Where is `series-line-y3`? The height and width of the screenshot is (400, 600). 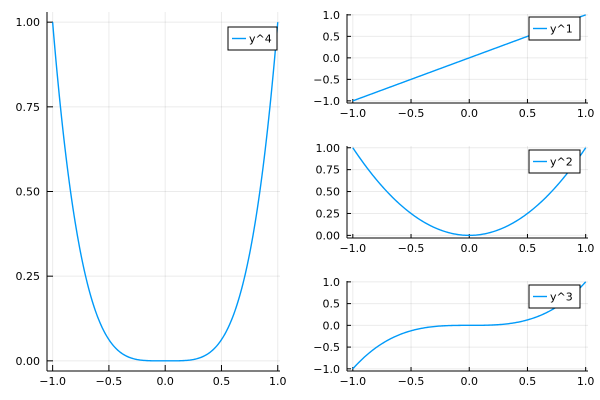
series-line-y3 is located at coordinates (469, 325).